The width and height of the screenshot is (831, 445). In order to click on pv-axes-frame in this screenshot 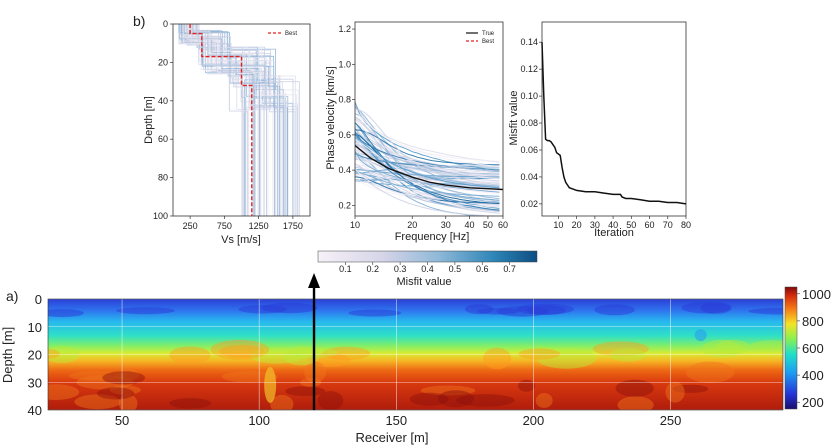, I will do `click(429, 119)`.